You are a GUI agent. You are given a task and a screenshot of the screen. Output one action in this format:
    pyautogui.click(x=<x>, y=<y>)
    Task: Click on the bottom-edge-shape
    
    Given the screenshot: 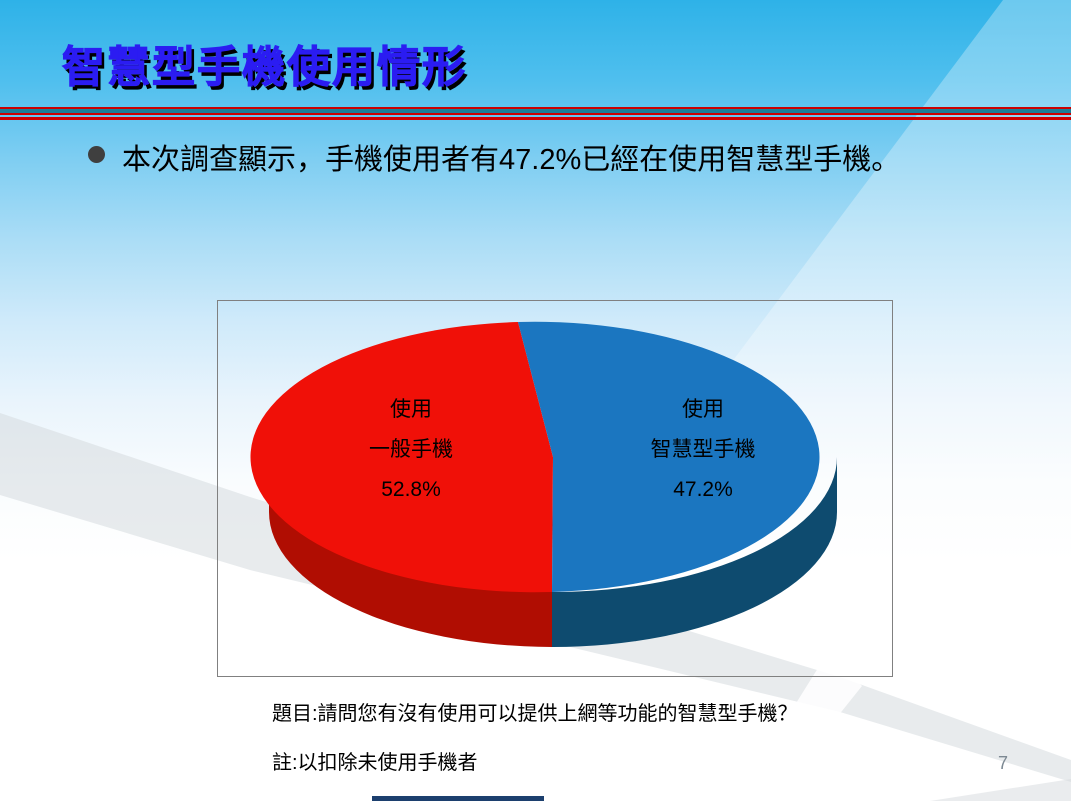 What is the action you would take?
    pyautogui.click(x=458, y=798)
    